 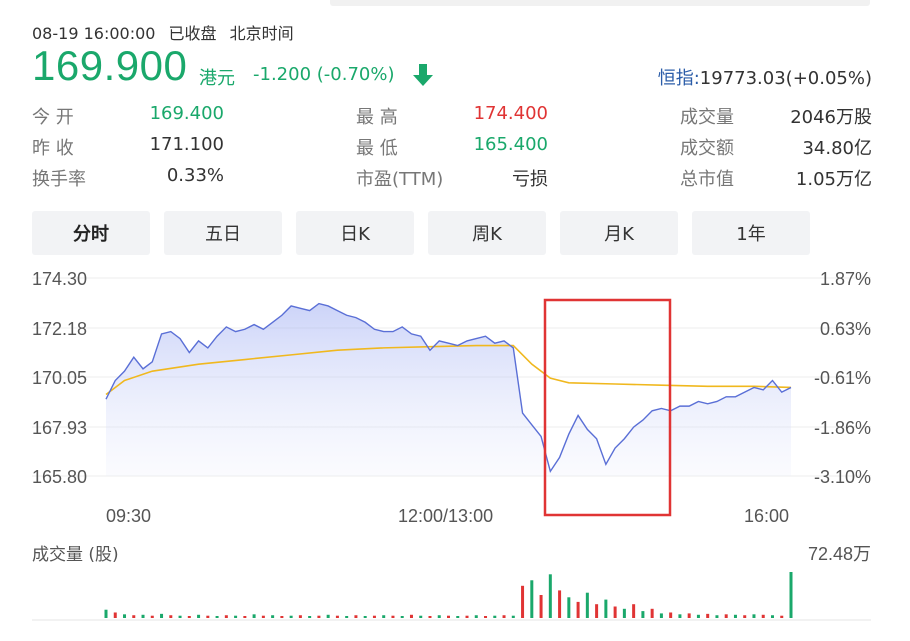 What do you see at coordinates (831, 117) in the screenshot?
I see `volume-value: 2046万股` at bounding box center [831, 117].